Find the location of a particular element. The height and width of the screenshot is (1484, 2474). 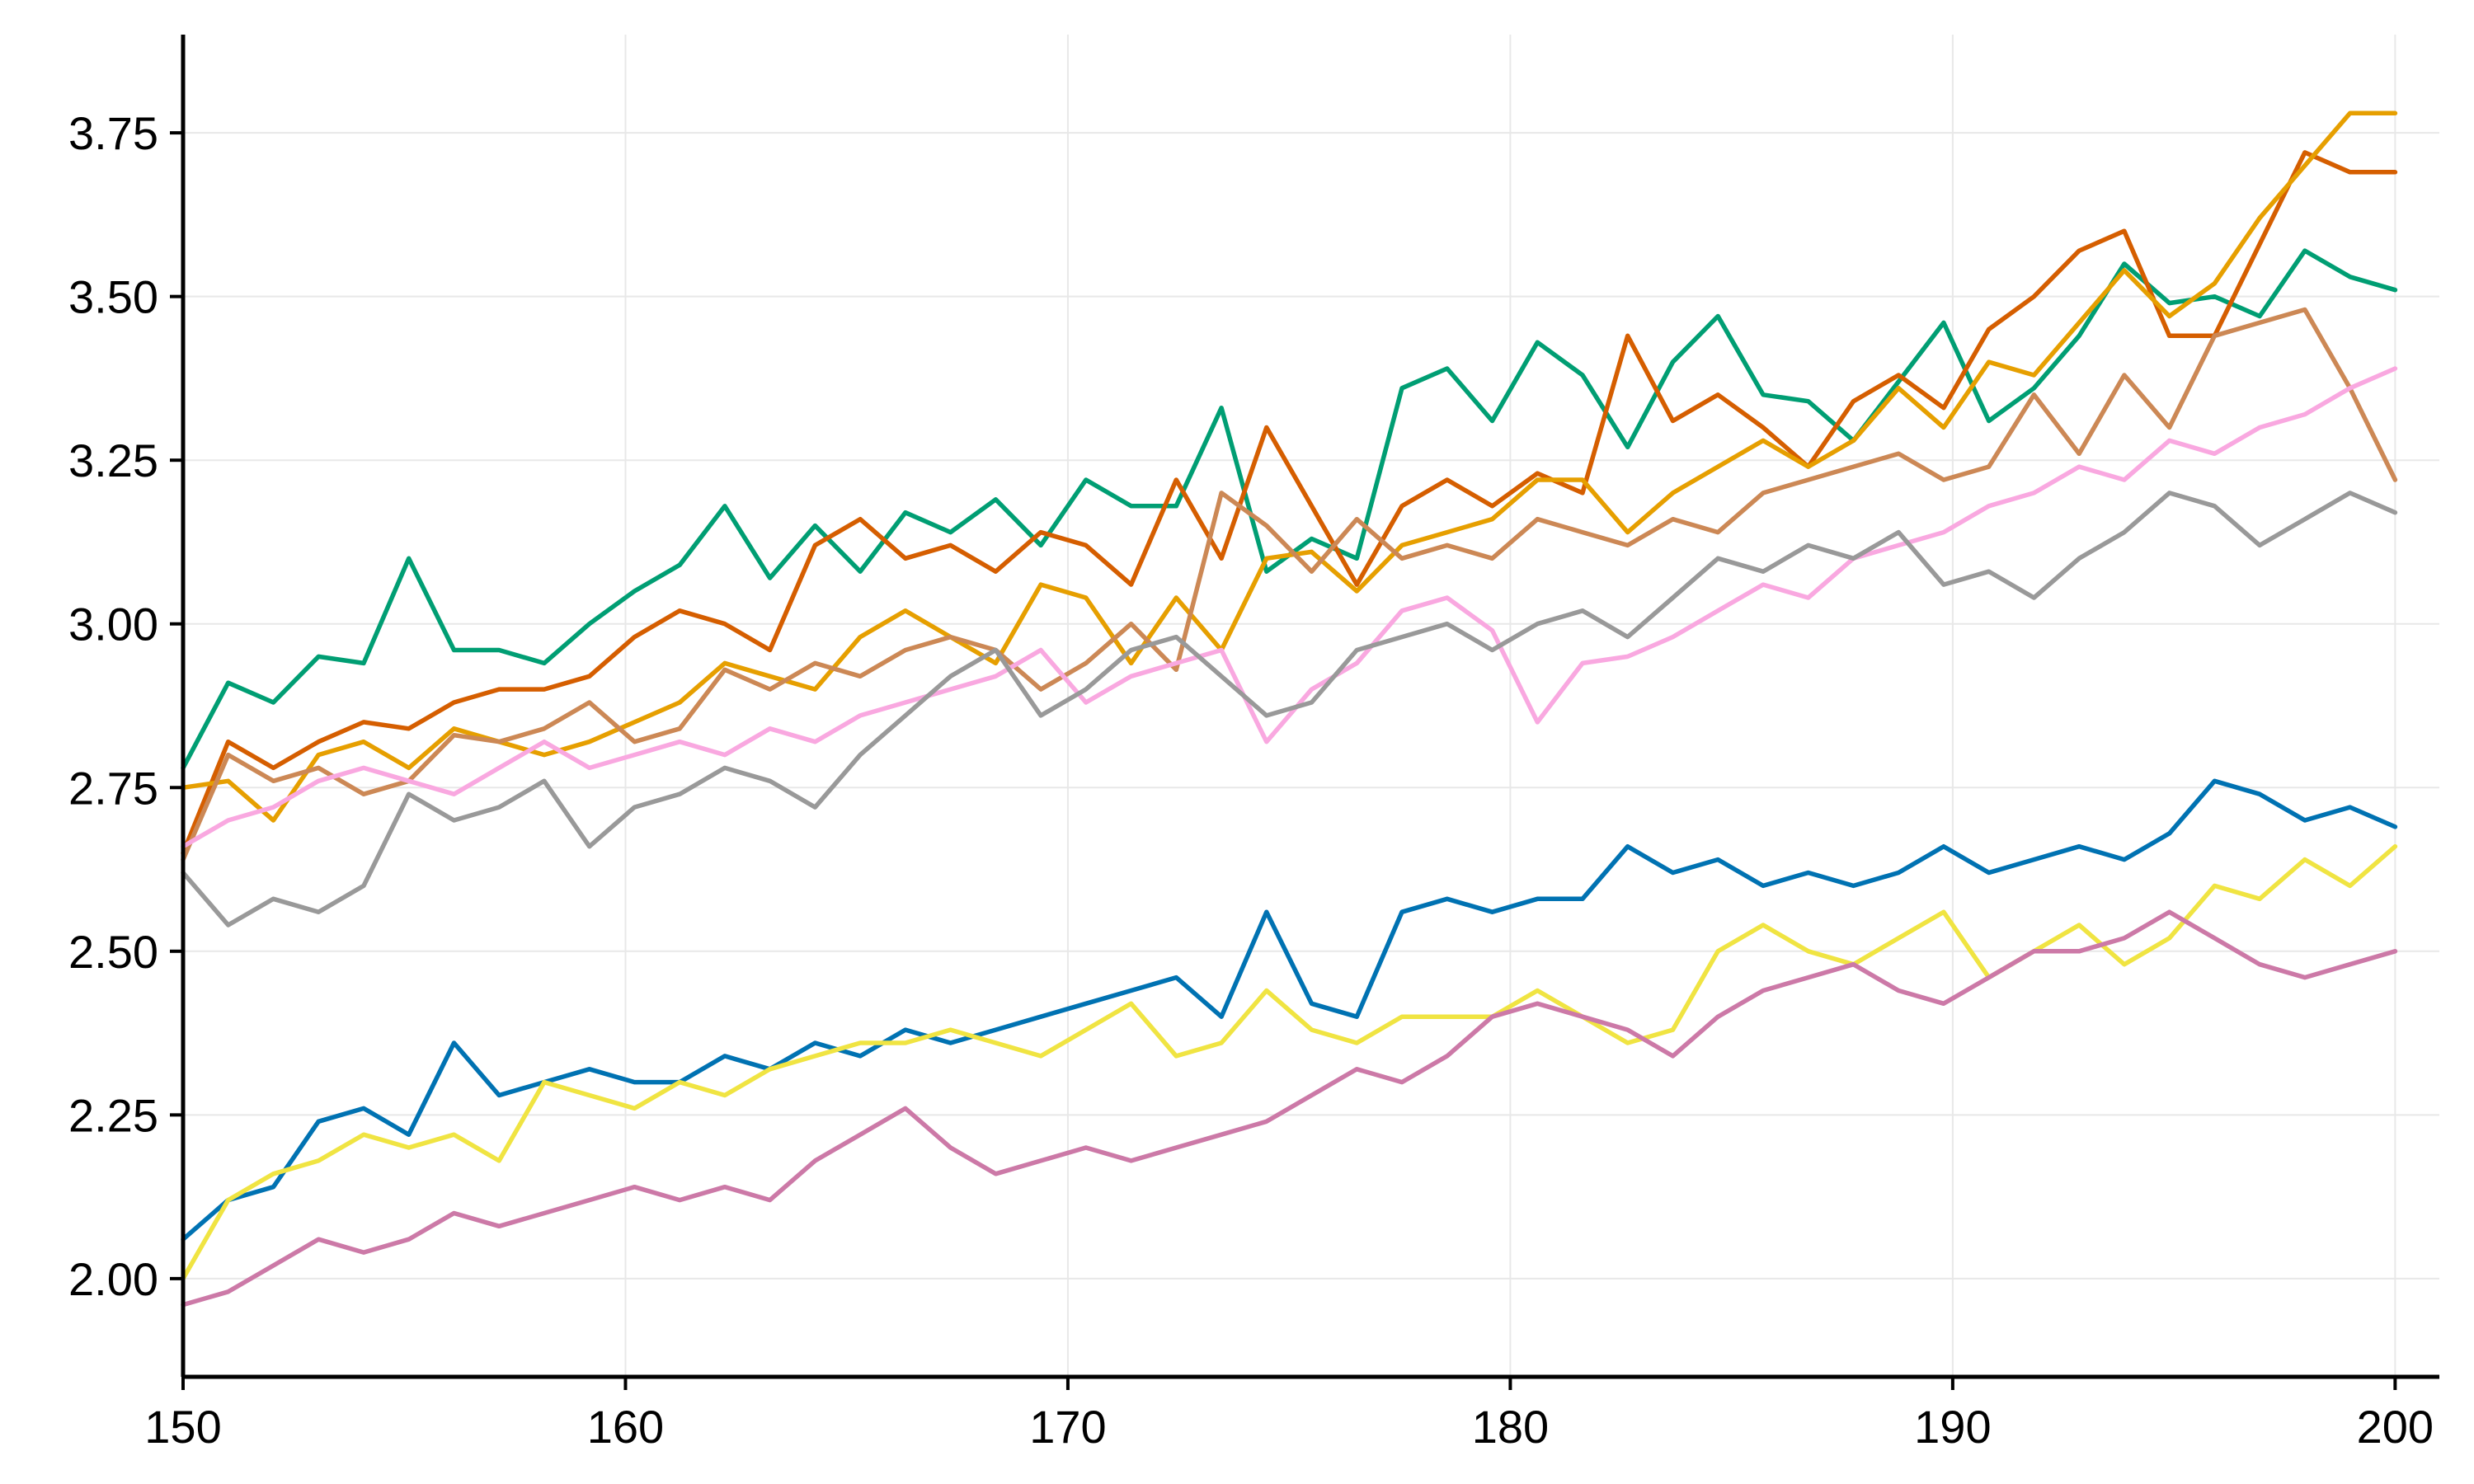

y-tick-label: 3.25 is located at coordinates (113, 460).